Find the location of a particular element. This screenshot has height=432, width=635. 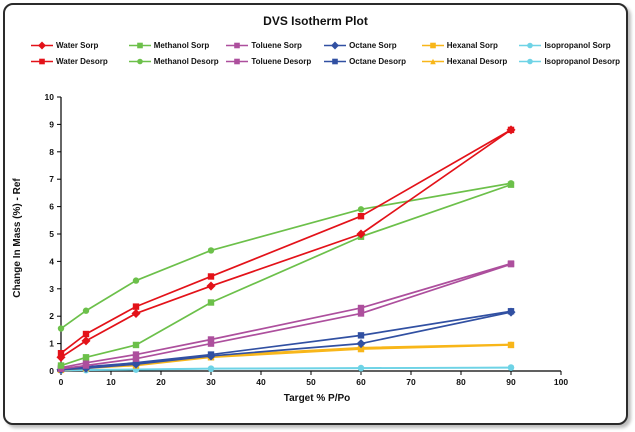

legend-item-isopropanol-desorp: Isopropanol Desorp is located at coordinates (569, 61).